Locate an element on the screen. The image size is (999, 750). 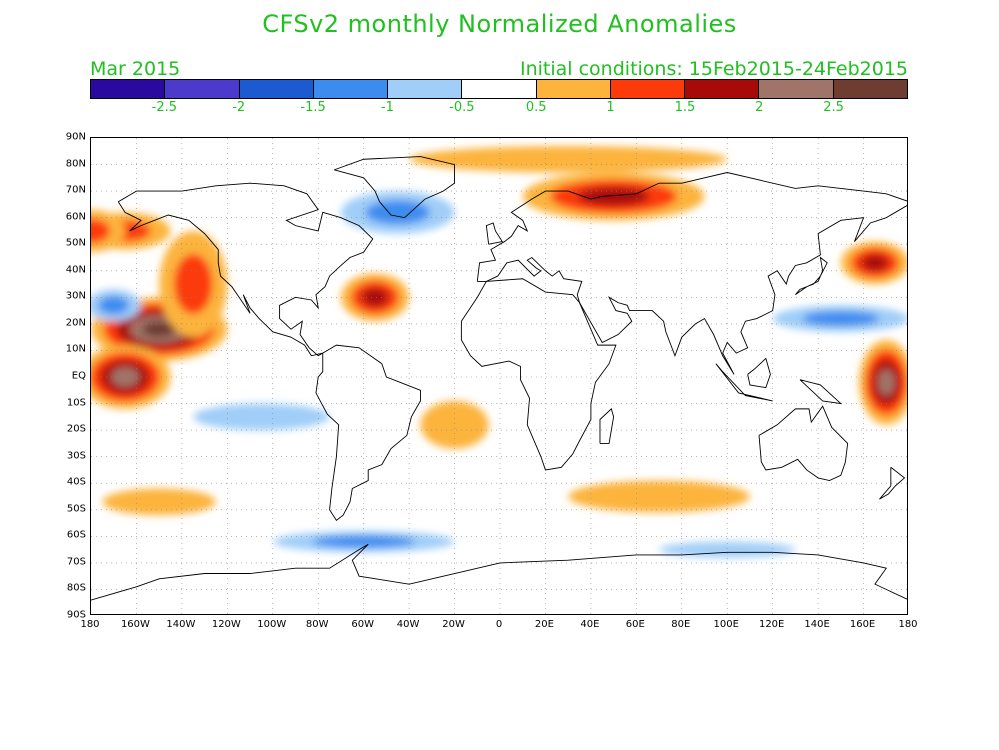
lon-label: 0 is located at coordinates (499, 624).